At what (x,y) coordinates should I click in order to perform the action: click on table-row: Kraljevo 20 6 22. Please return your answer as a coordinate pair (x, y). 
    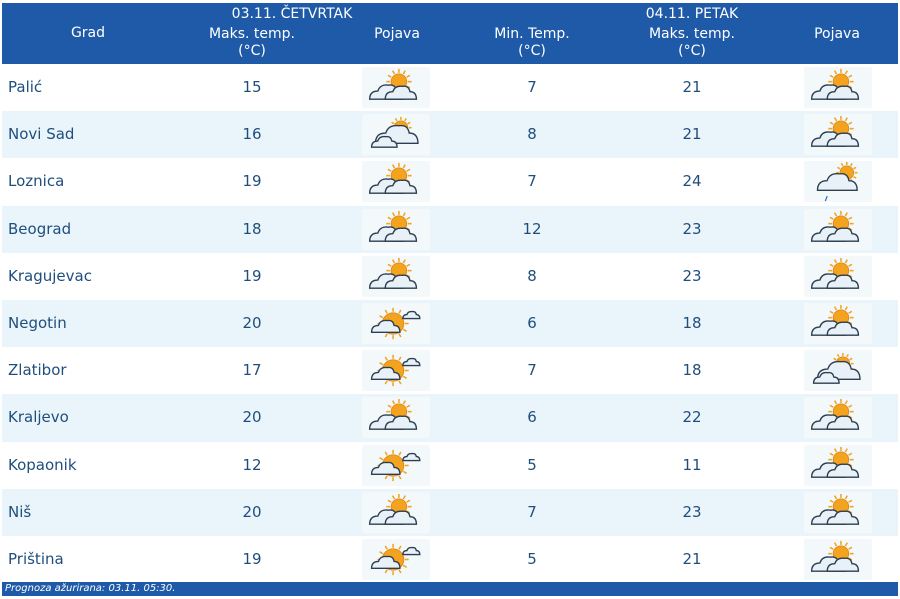
    Looking at the image, I should click on (450, 418).